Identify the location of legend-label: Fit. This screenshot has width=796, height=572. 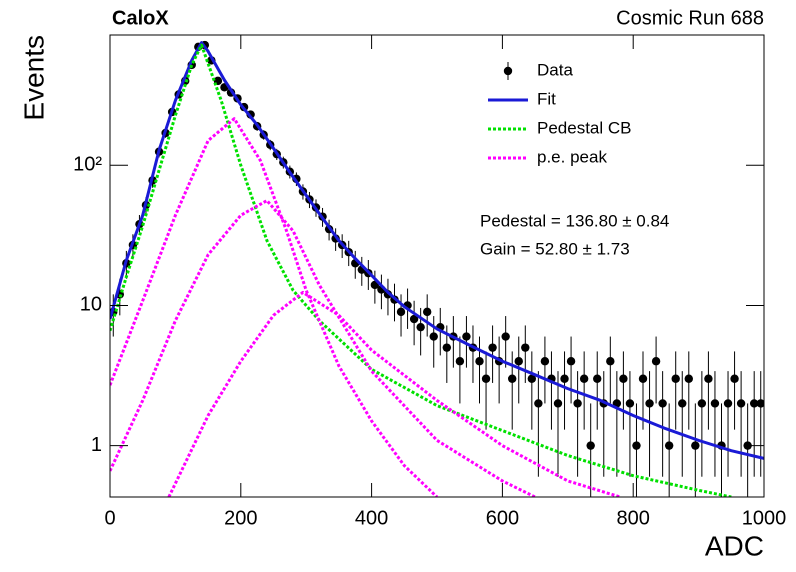
(546, 98).